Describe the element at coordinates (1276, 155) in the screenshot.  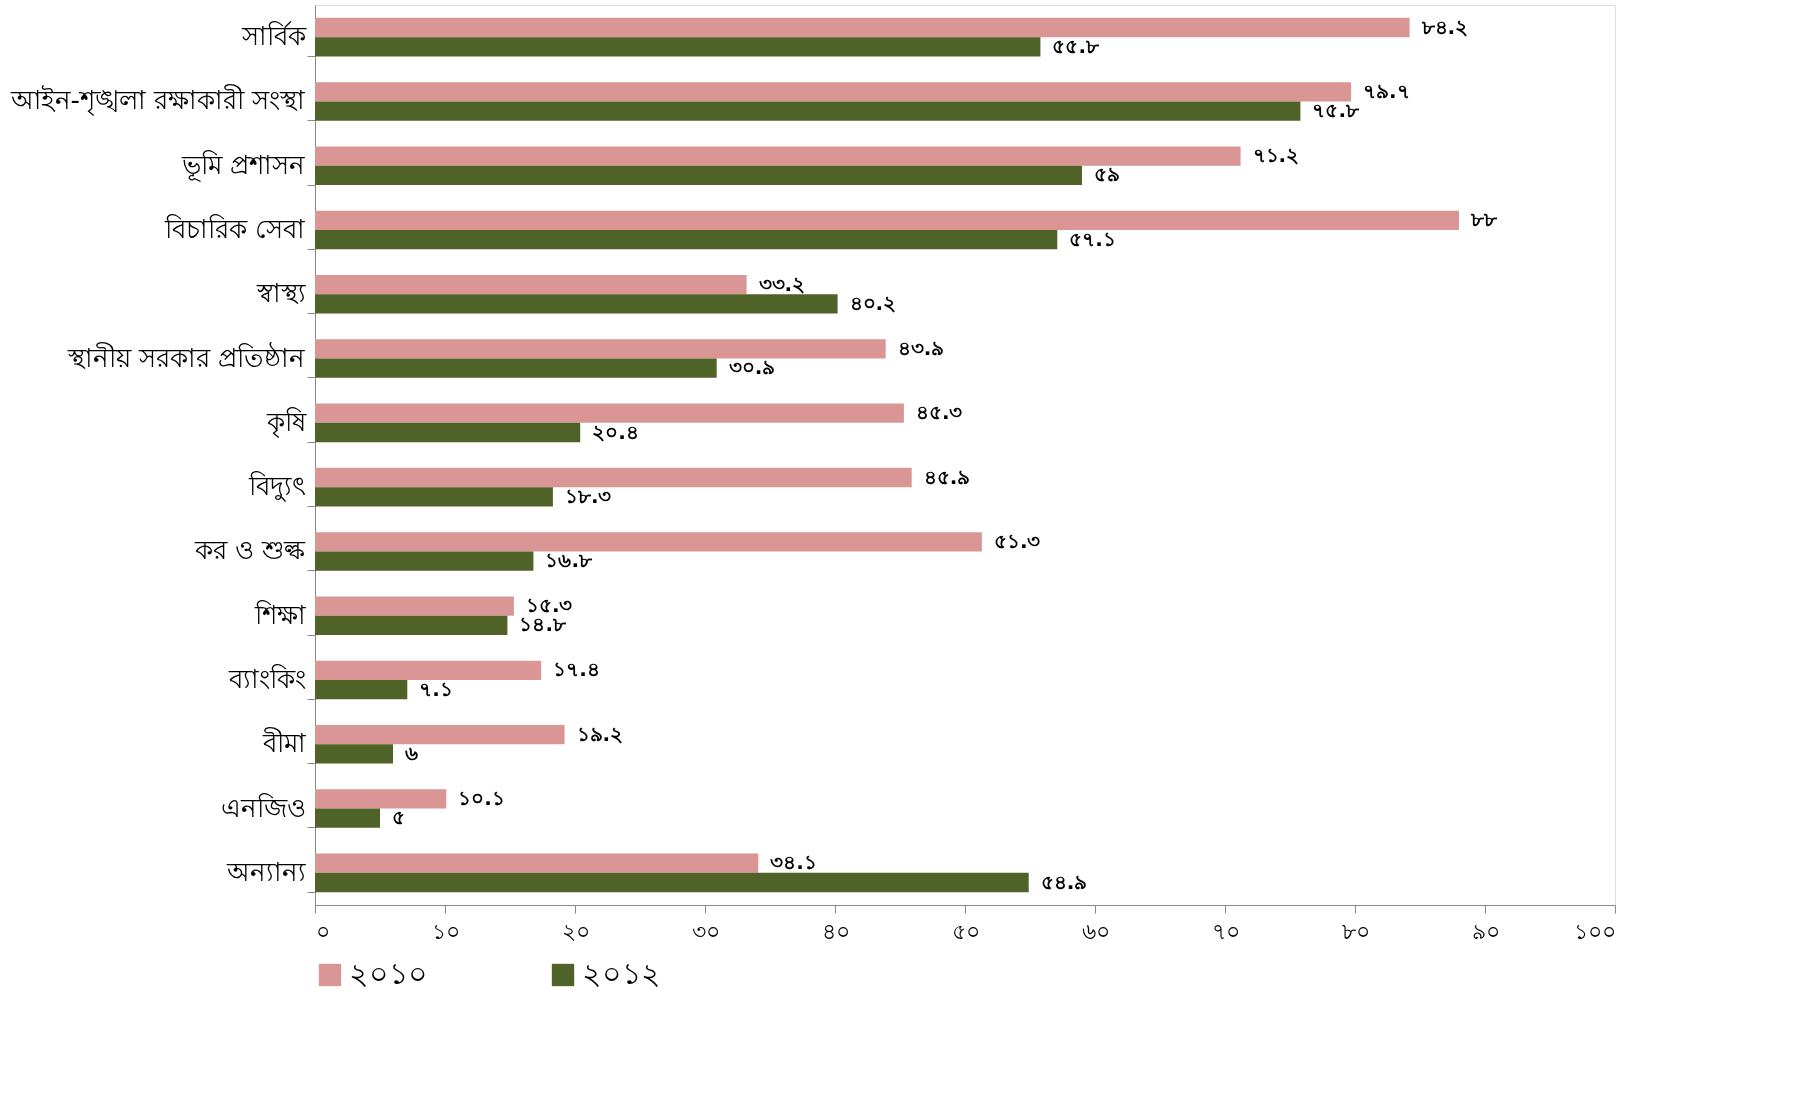
I see `data-label: ৭১.২` at that location.